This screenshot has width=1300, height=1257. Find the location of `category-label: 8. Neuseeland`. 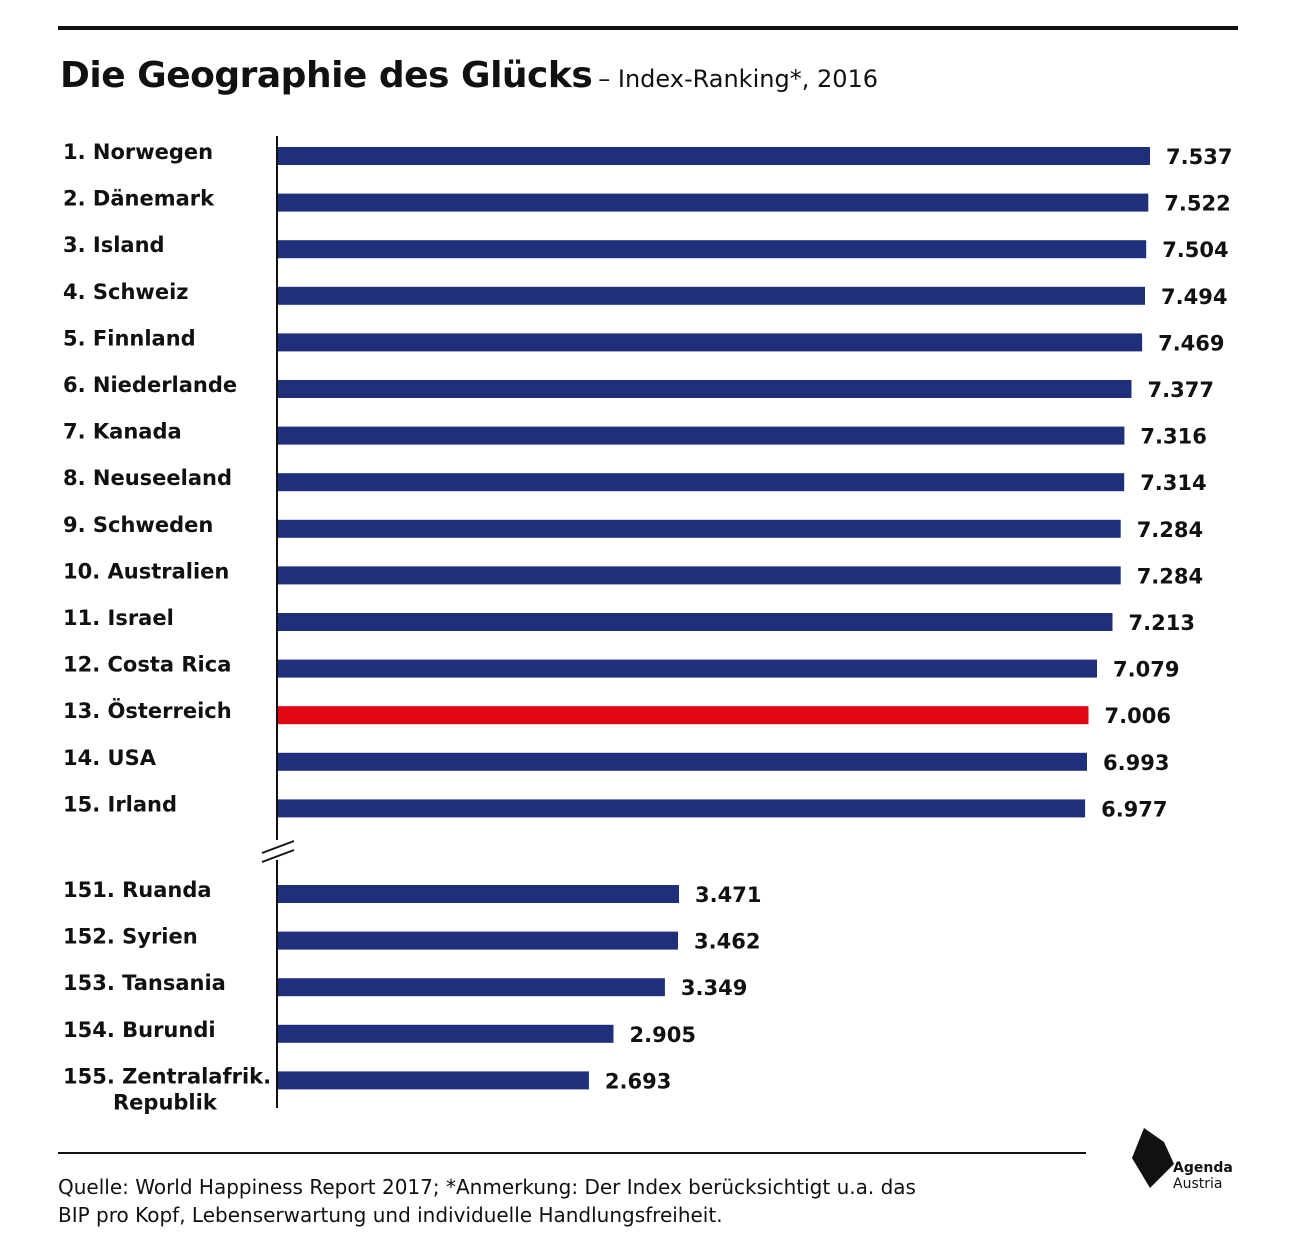

category-label: 8. Neuseeland is located at coordinates (147, 478).